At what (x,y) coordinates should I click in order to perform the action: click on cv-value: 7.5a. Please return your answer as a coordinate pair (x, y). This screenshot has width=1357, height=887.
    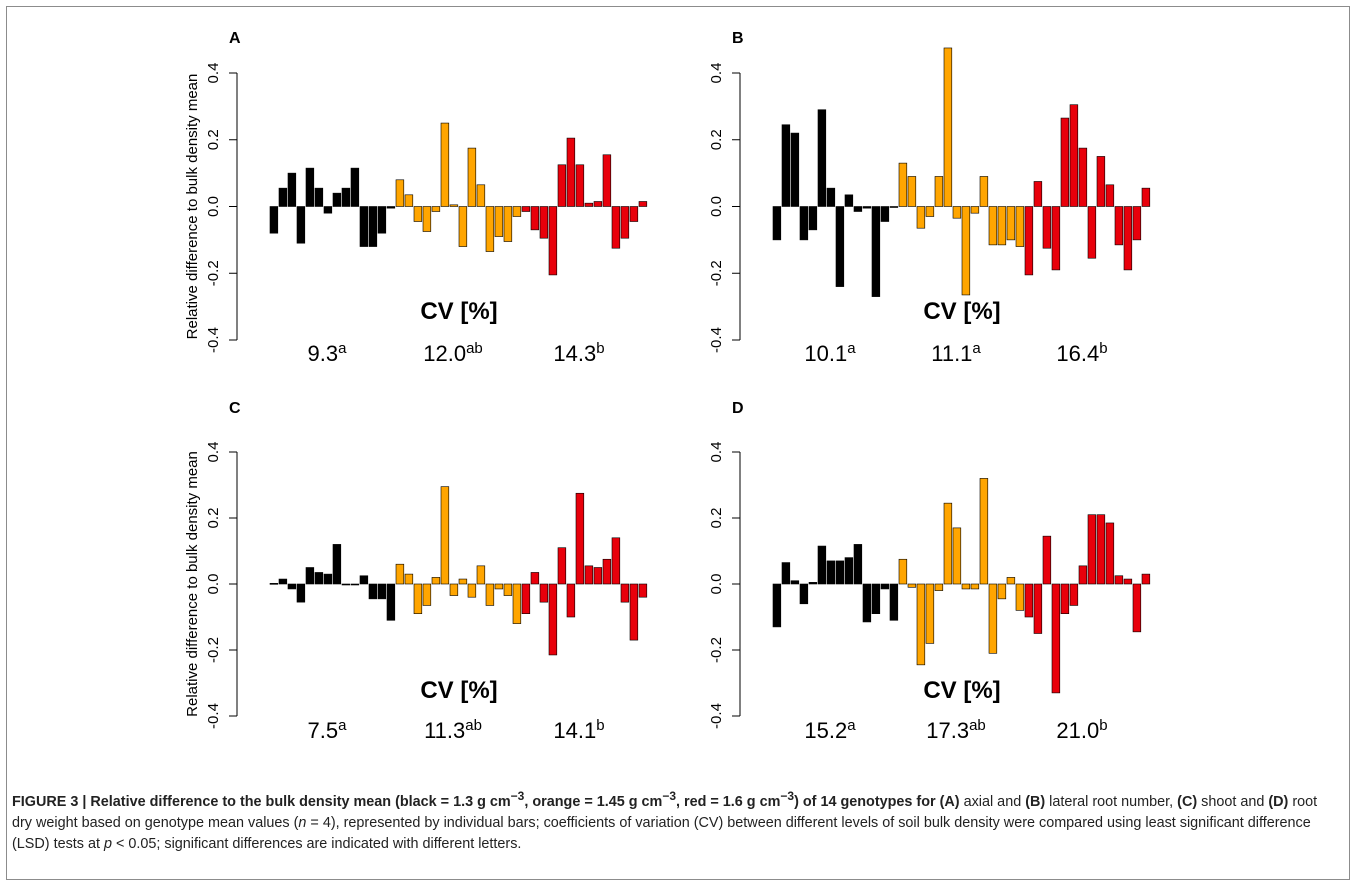
    Looking at the image, I should click on (328, 730).